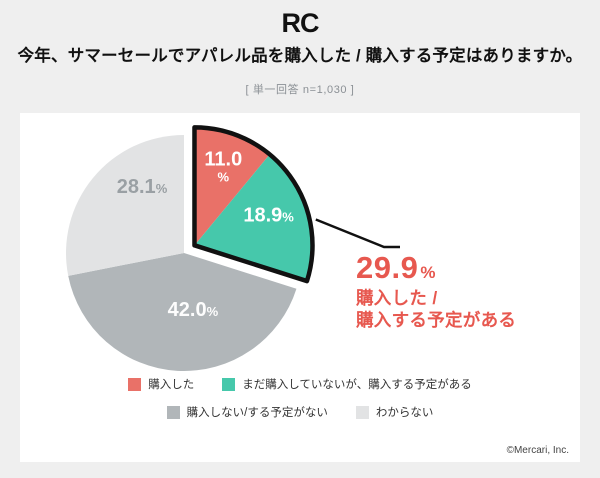 Image resolution: width=600 pixels, height=478 pixels. I want to click on callout-value-row: 29.9%, so click(436, 268).